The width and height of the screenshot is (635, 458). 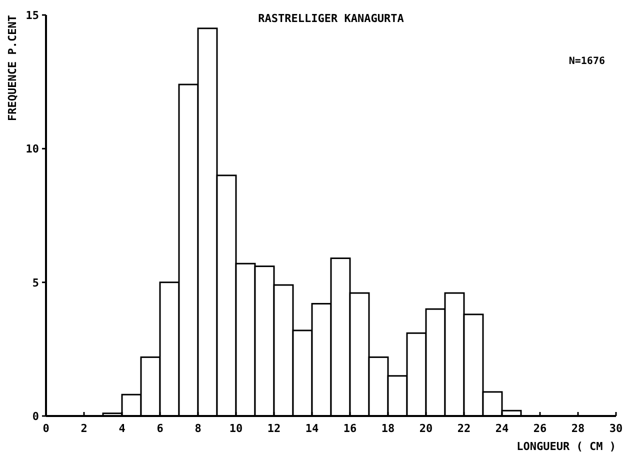 What do you see at coordinates (122, 428) in the screenshot?
I see `x-tick-label: 4` at bounding box center [122, 428].